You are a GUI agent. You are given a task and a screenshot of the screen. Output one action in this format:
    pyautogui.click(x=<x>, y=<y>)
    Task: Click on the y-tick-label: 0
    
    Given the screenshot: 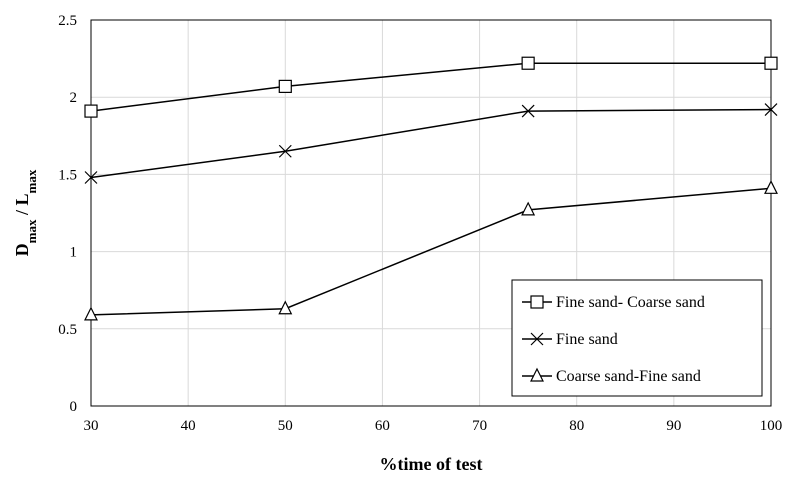 What is the action you would take?
    pyautogui.click(x=74, y=407)
    